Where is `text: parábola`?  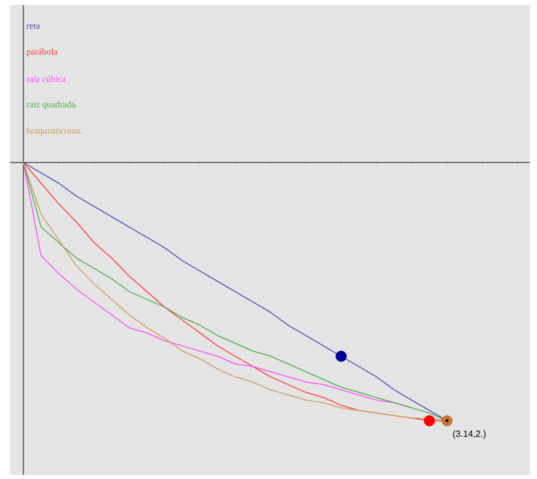 text: parábola is located at coordinates (42, 52).